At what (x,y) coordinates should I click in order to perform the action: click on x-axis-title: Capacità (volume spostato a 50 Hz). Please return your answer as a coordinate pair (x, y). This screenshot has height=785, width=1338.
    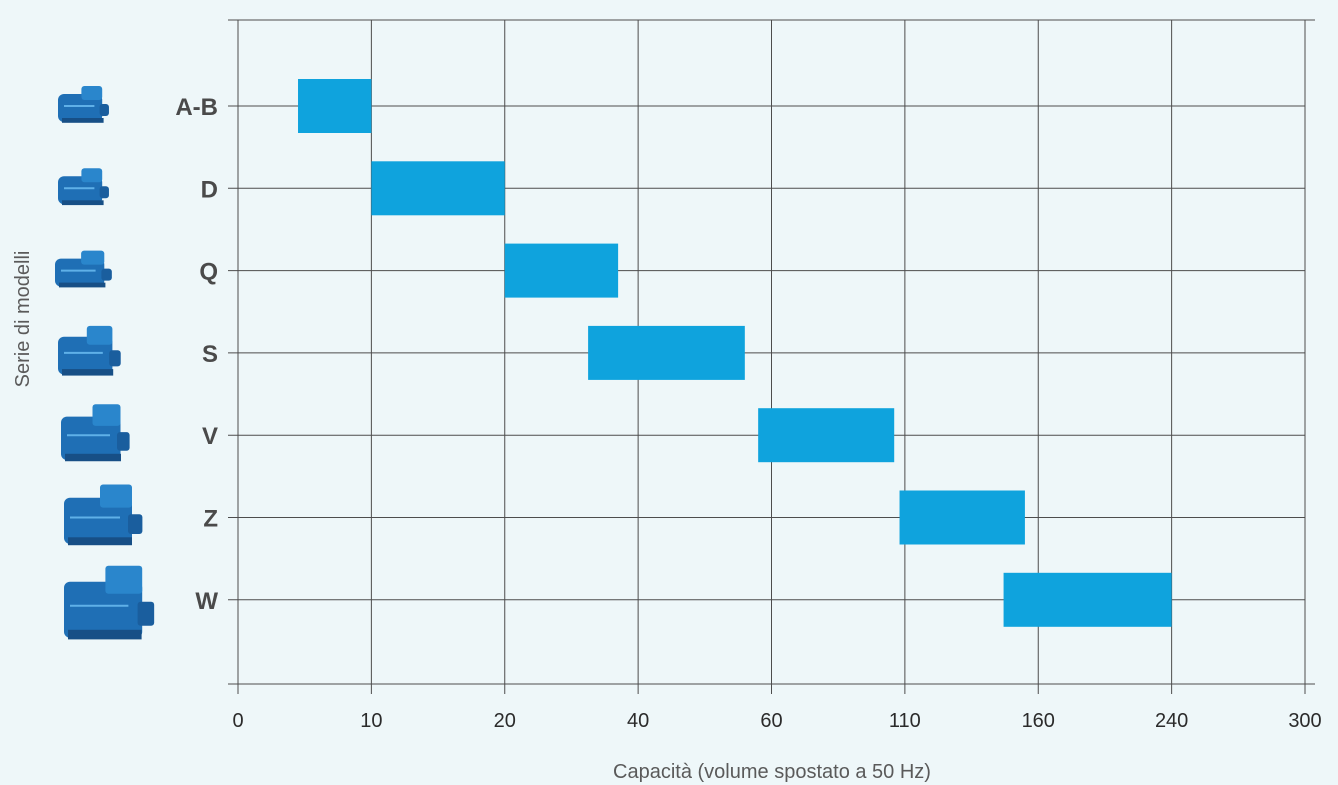
    Looking at the image, I should click on (772, 772).